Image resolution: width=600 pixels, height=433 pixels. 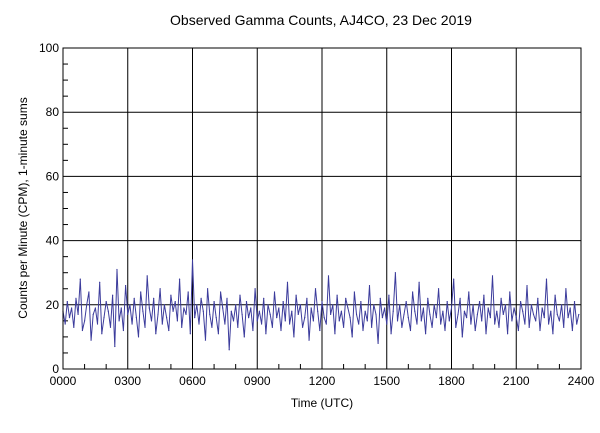 What do you see at coordinates (127, 381) in the screenshot?
I see `x-tick-label: 0300` at bounding box center [127, 381].